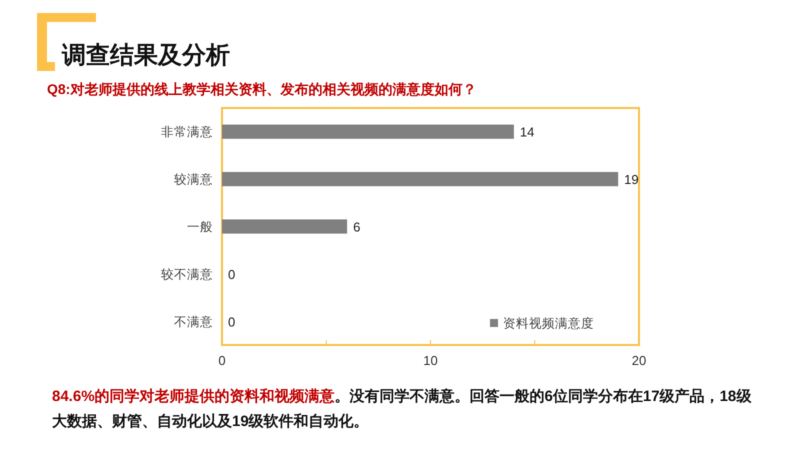 This screenshot has width=800, height=450. Describe the element at coordinates (356, 227) in the screenshot. I see `data-label: 6` at that location.